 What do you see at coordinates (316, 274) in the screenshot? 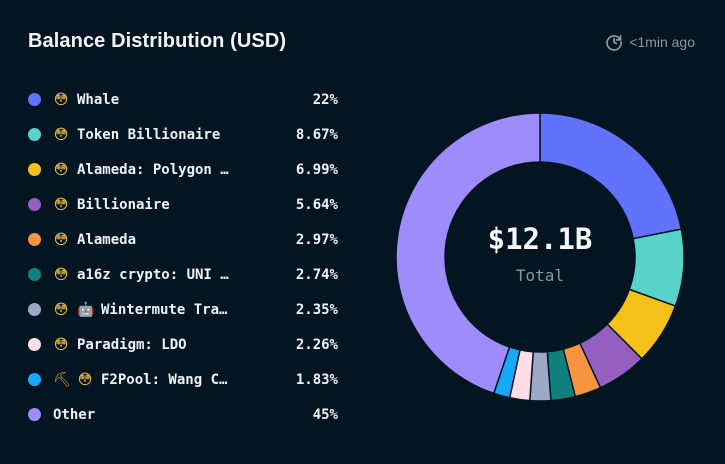
I see `legend-percent: 2.74%` at bounding box center [316, 274].